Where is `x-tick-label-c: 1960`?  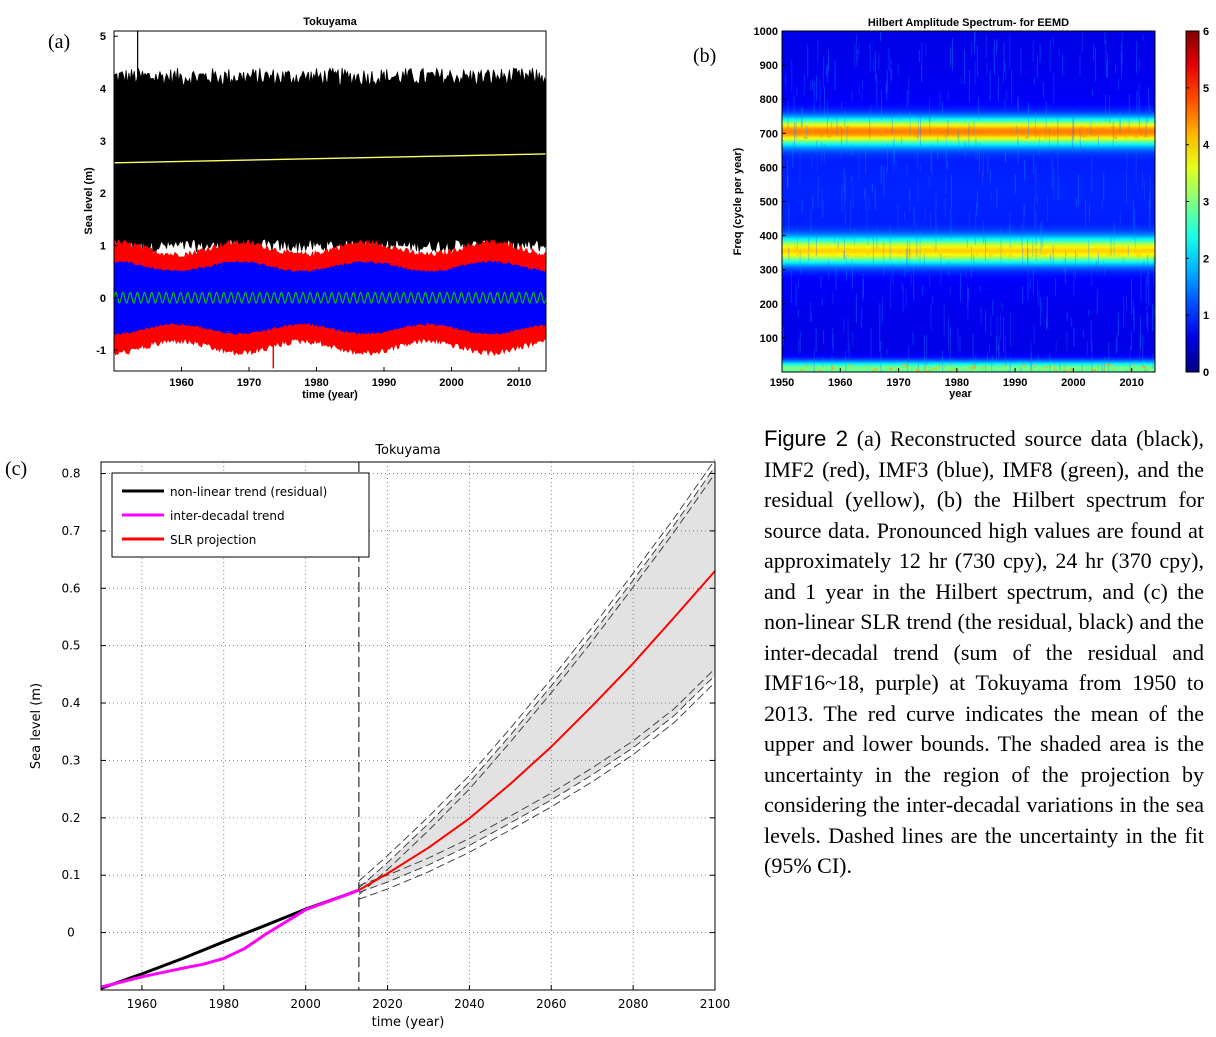
x-tick-label-c: 1960 is located at coordinates (142, 1004).